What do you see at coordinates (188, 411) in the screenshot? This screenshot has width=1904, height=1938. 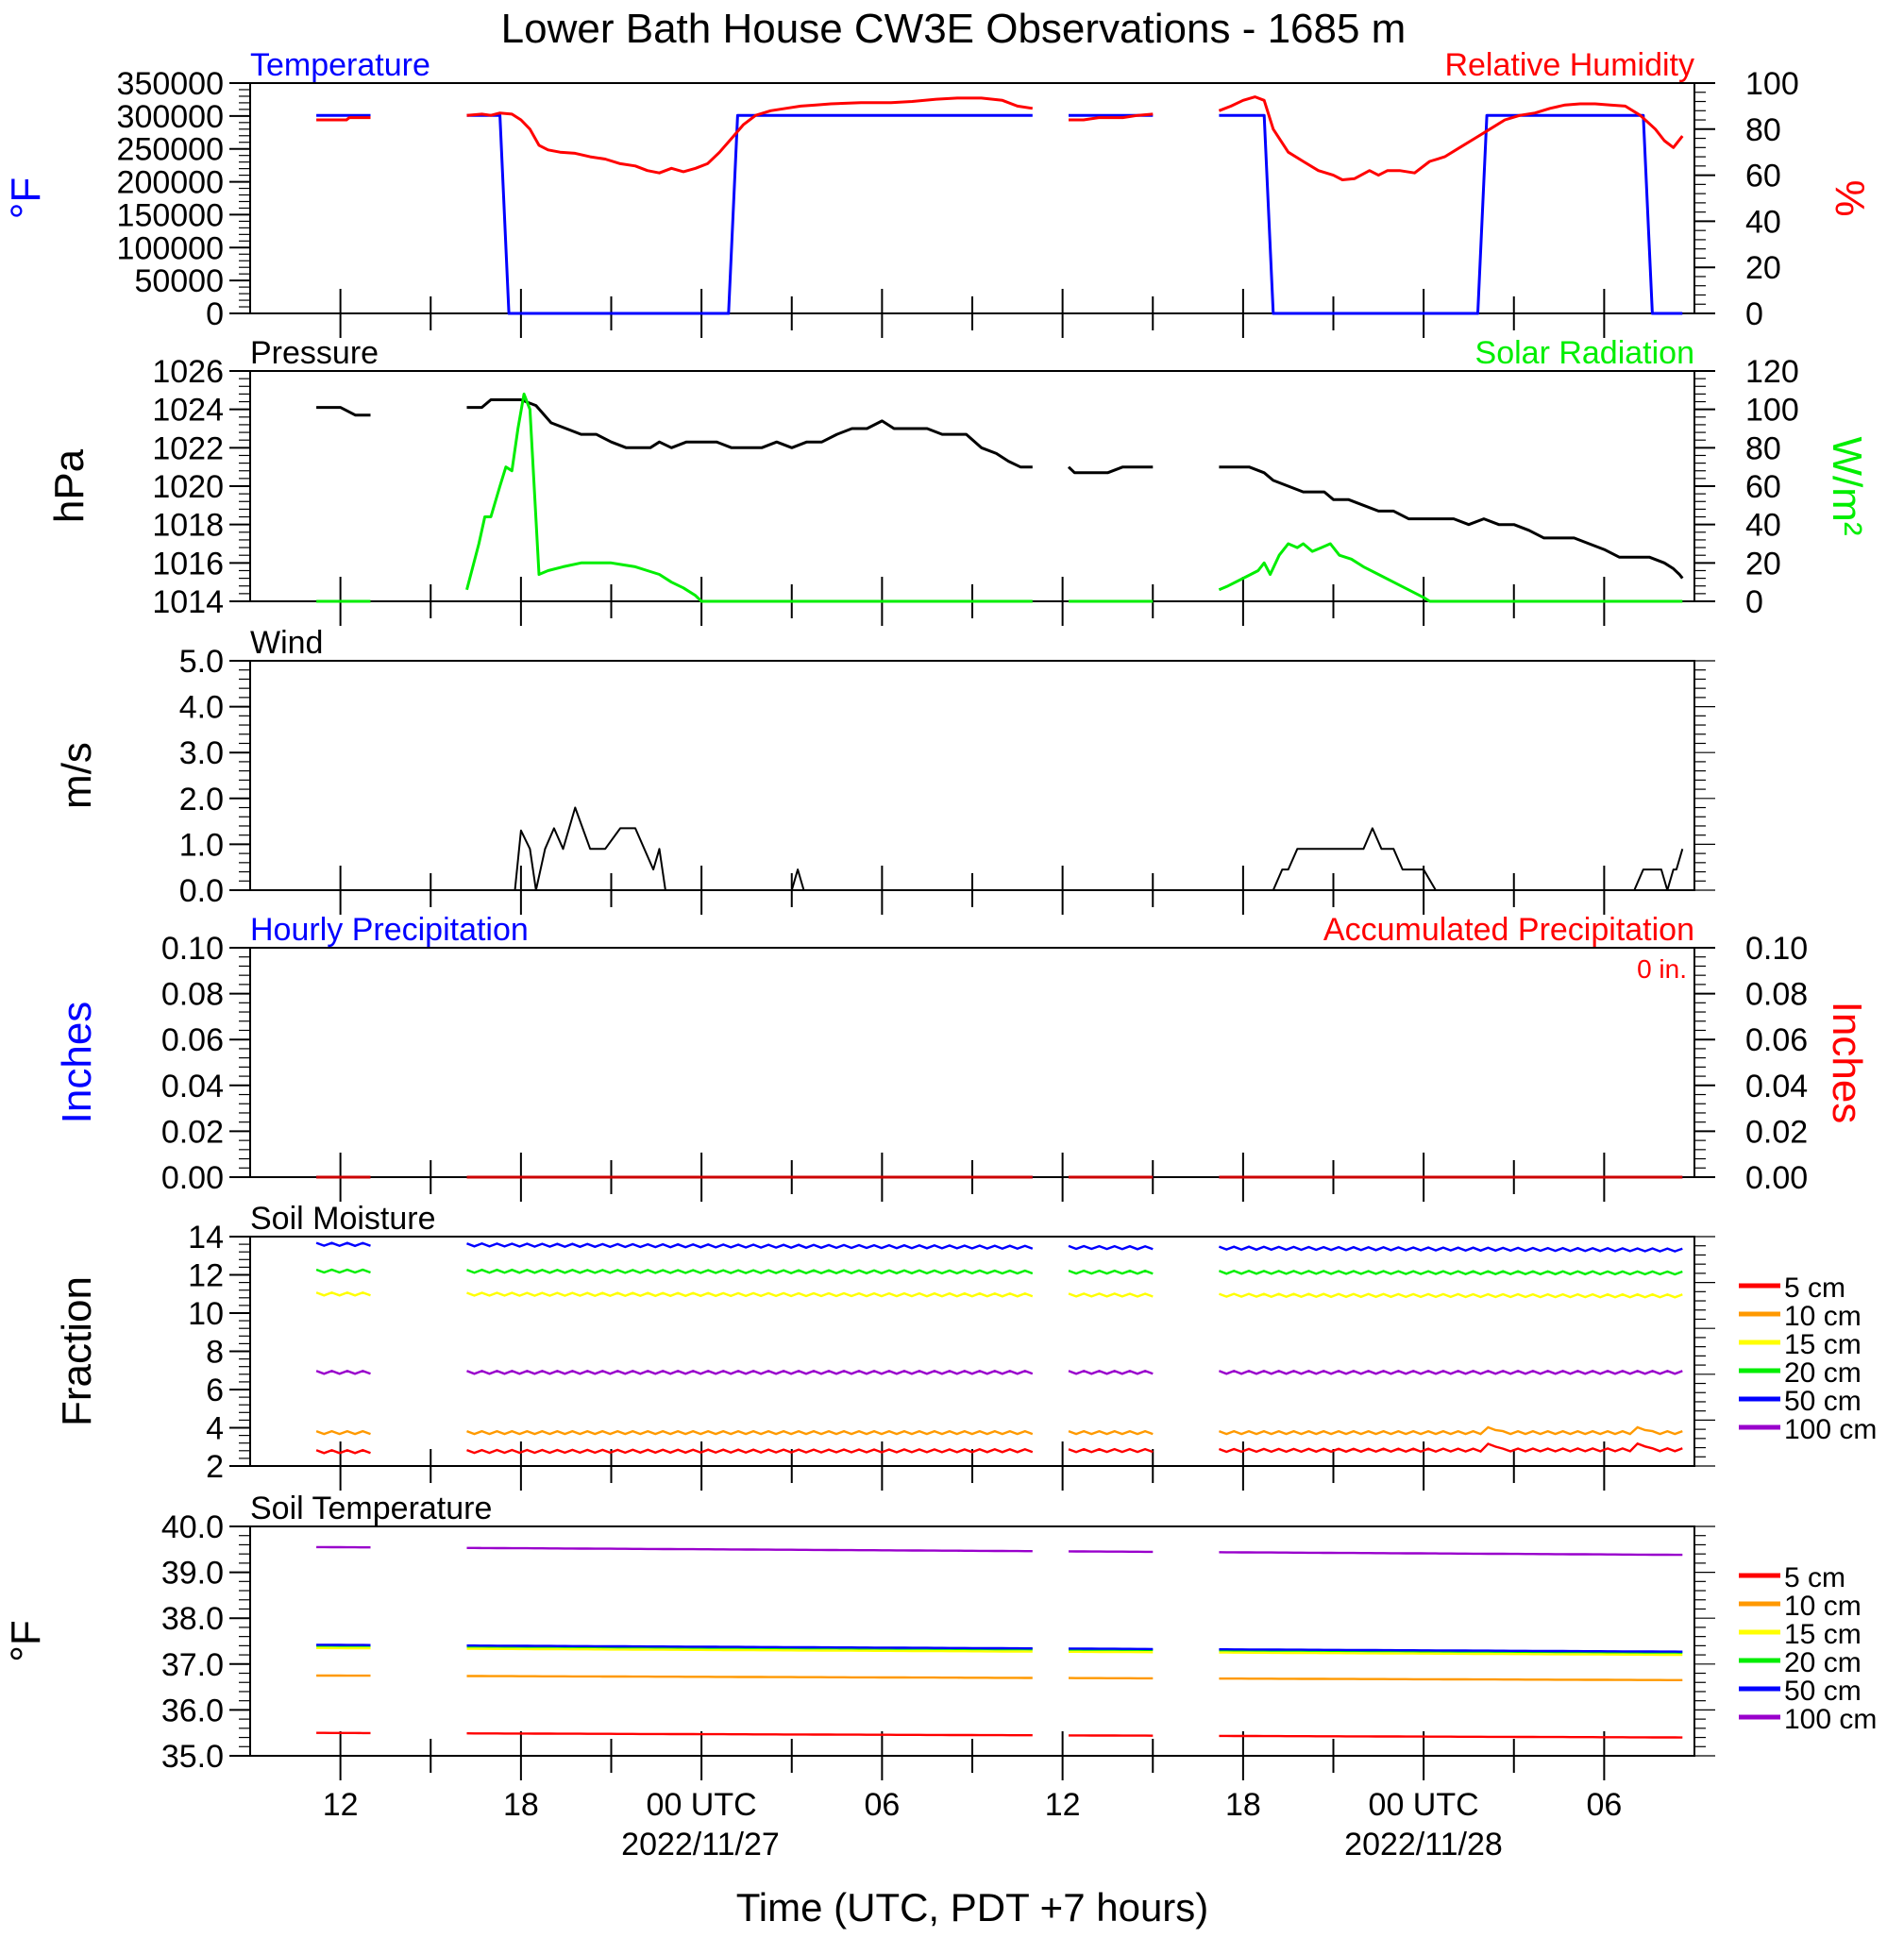 I see `y-tick-label: 1024` at bounding box center [188, 411].